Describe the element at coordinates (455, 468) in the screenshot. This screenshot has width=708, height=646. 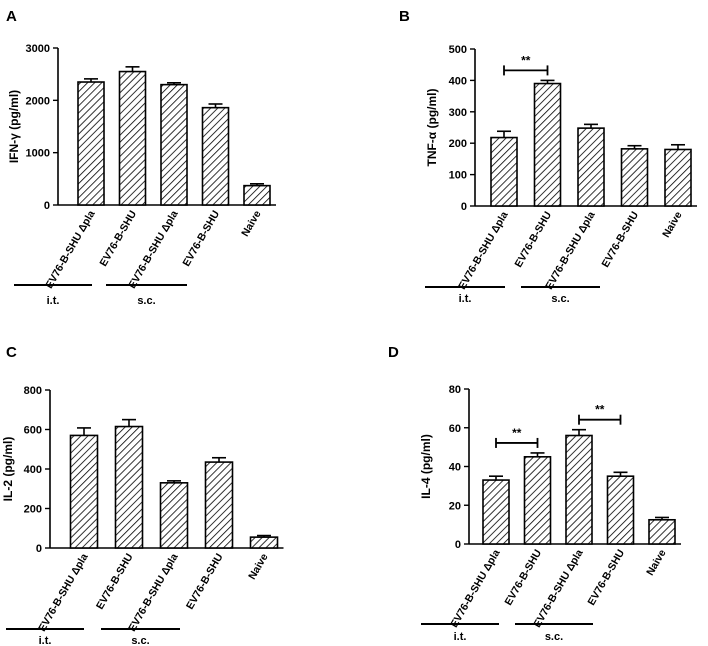
I see `y-tick-label: 40` at that location.